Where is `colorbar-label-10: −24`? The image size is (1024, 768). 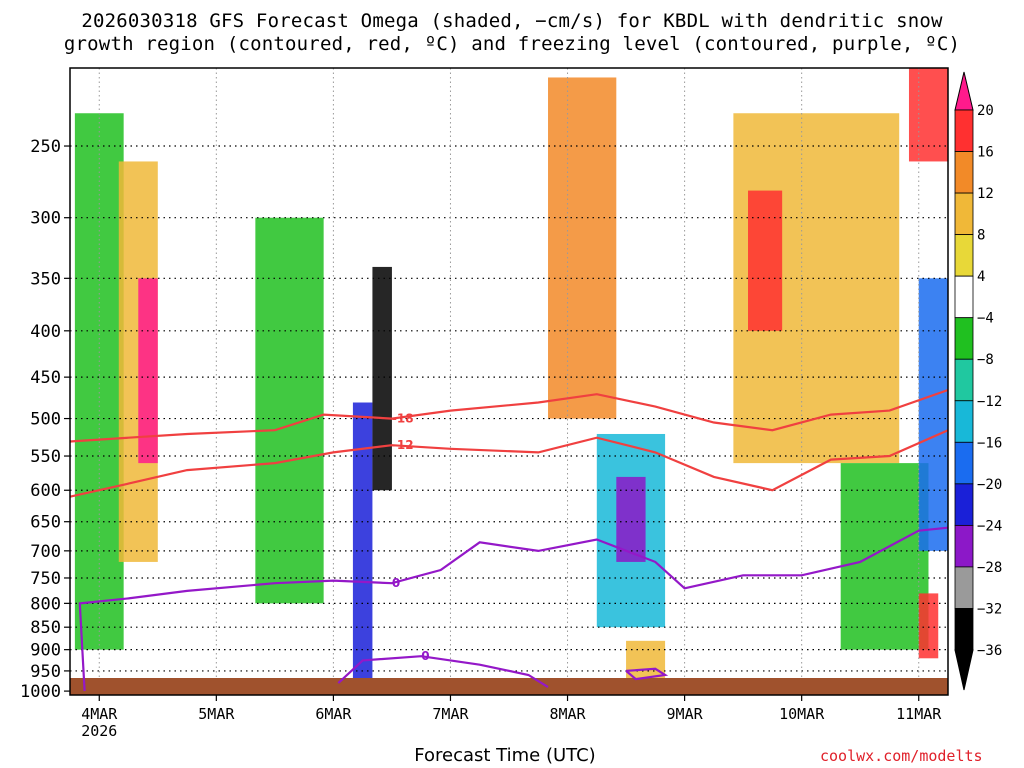
colorbar-label-10: −24 is located at coordinates (989, 526).